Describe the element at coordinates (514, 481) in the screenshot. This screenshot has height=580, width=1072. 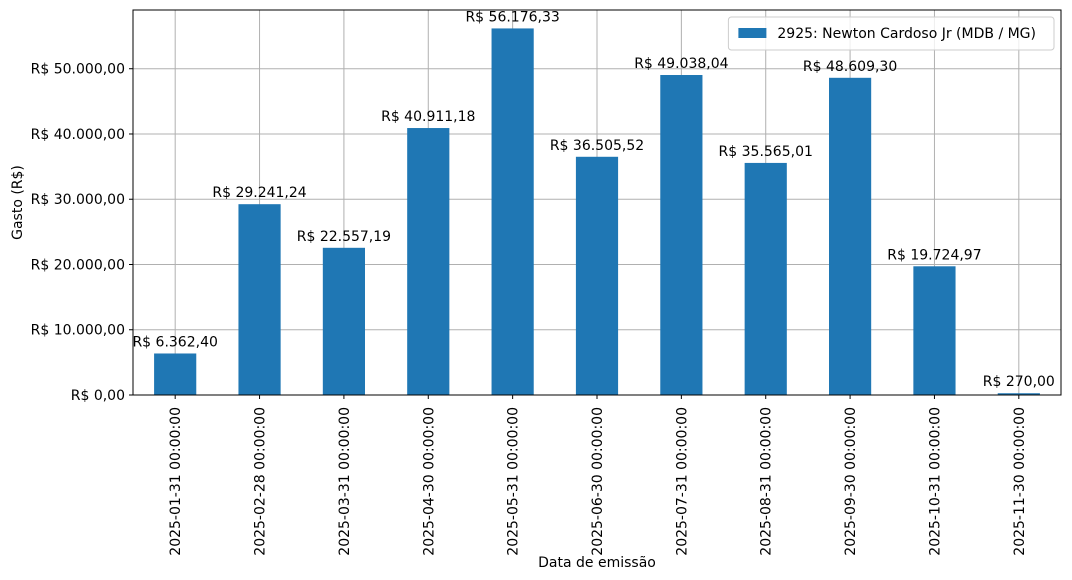
I see `x-tick-label: 2025-05-31 00:00:00` at that location.